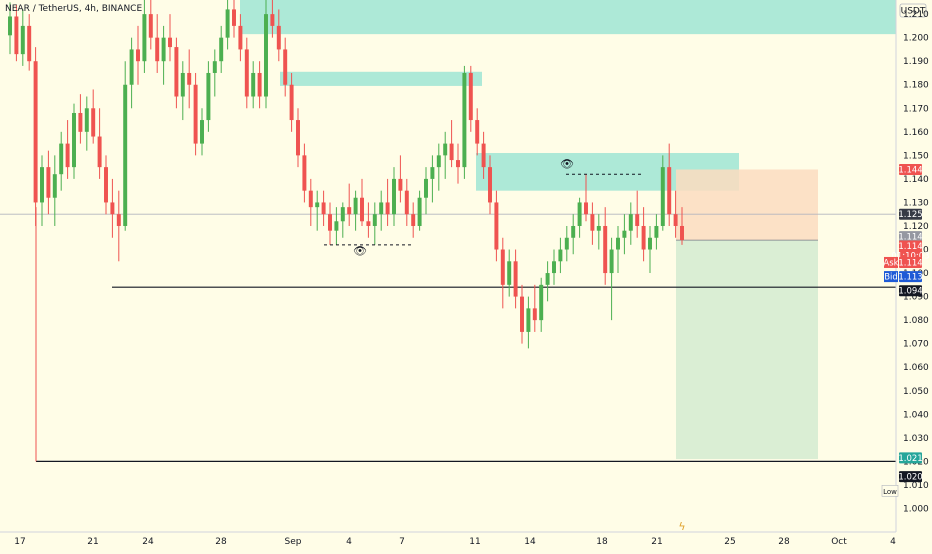 This screenshot has width=932, height=554. I want to click on price-tag-text: 1.021, so click(910, 459).